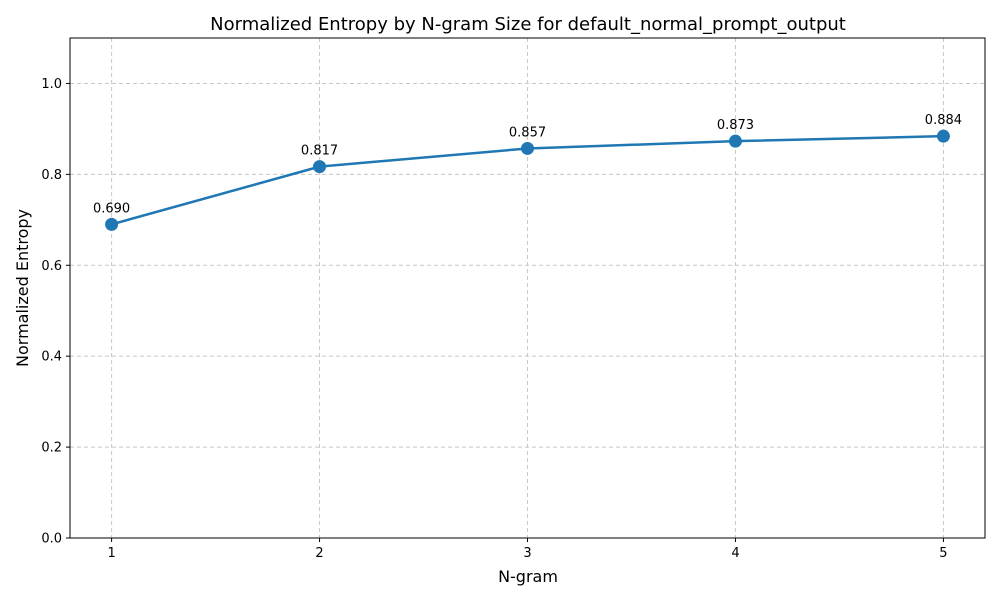 Image resolution: width=1000 pixels, height=604 pixels. What do you see at coordinates (527, 180) in the screenshot?
I see `series-layer` at bounding box center [527, 180].